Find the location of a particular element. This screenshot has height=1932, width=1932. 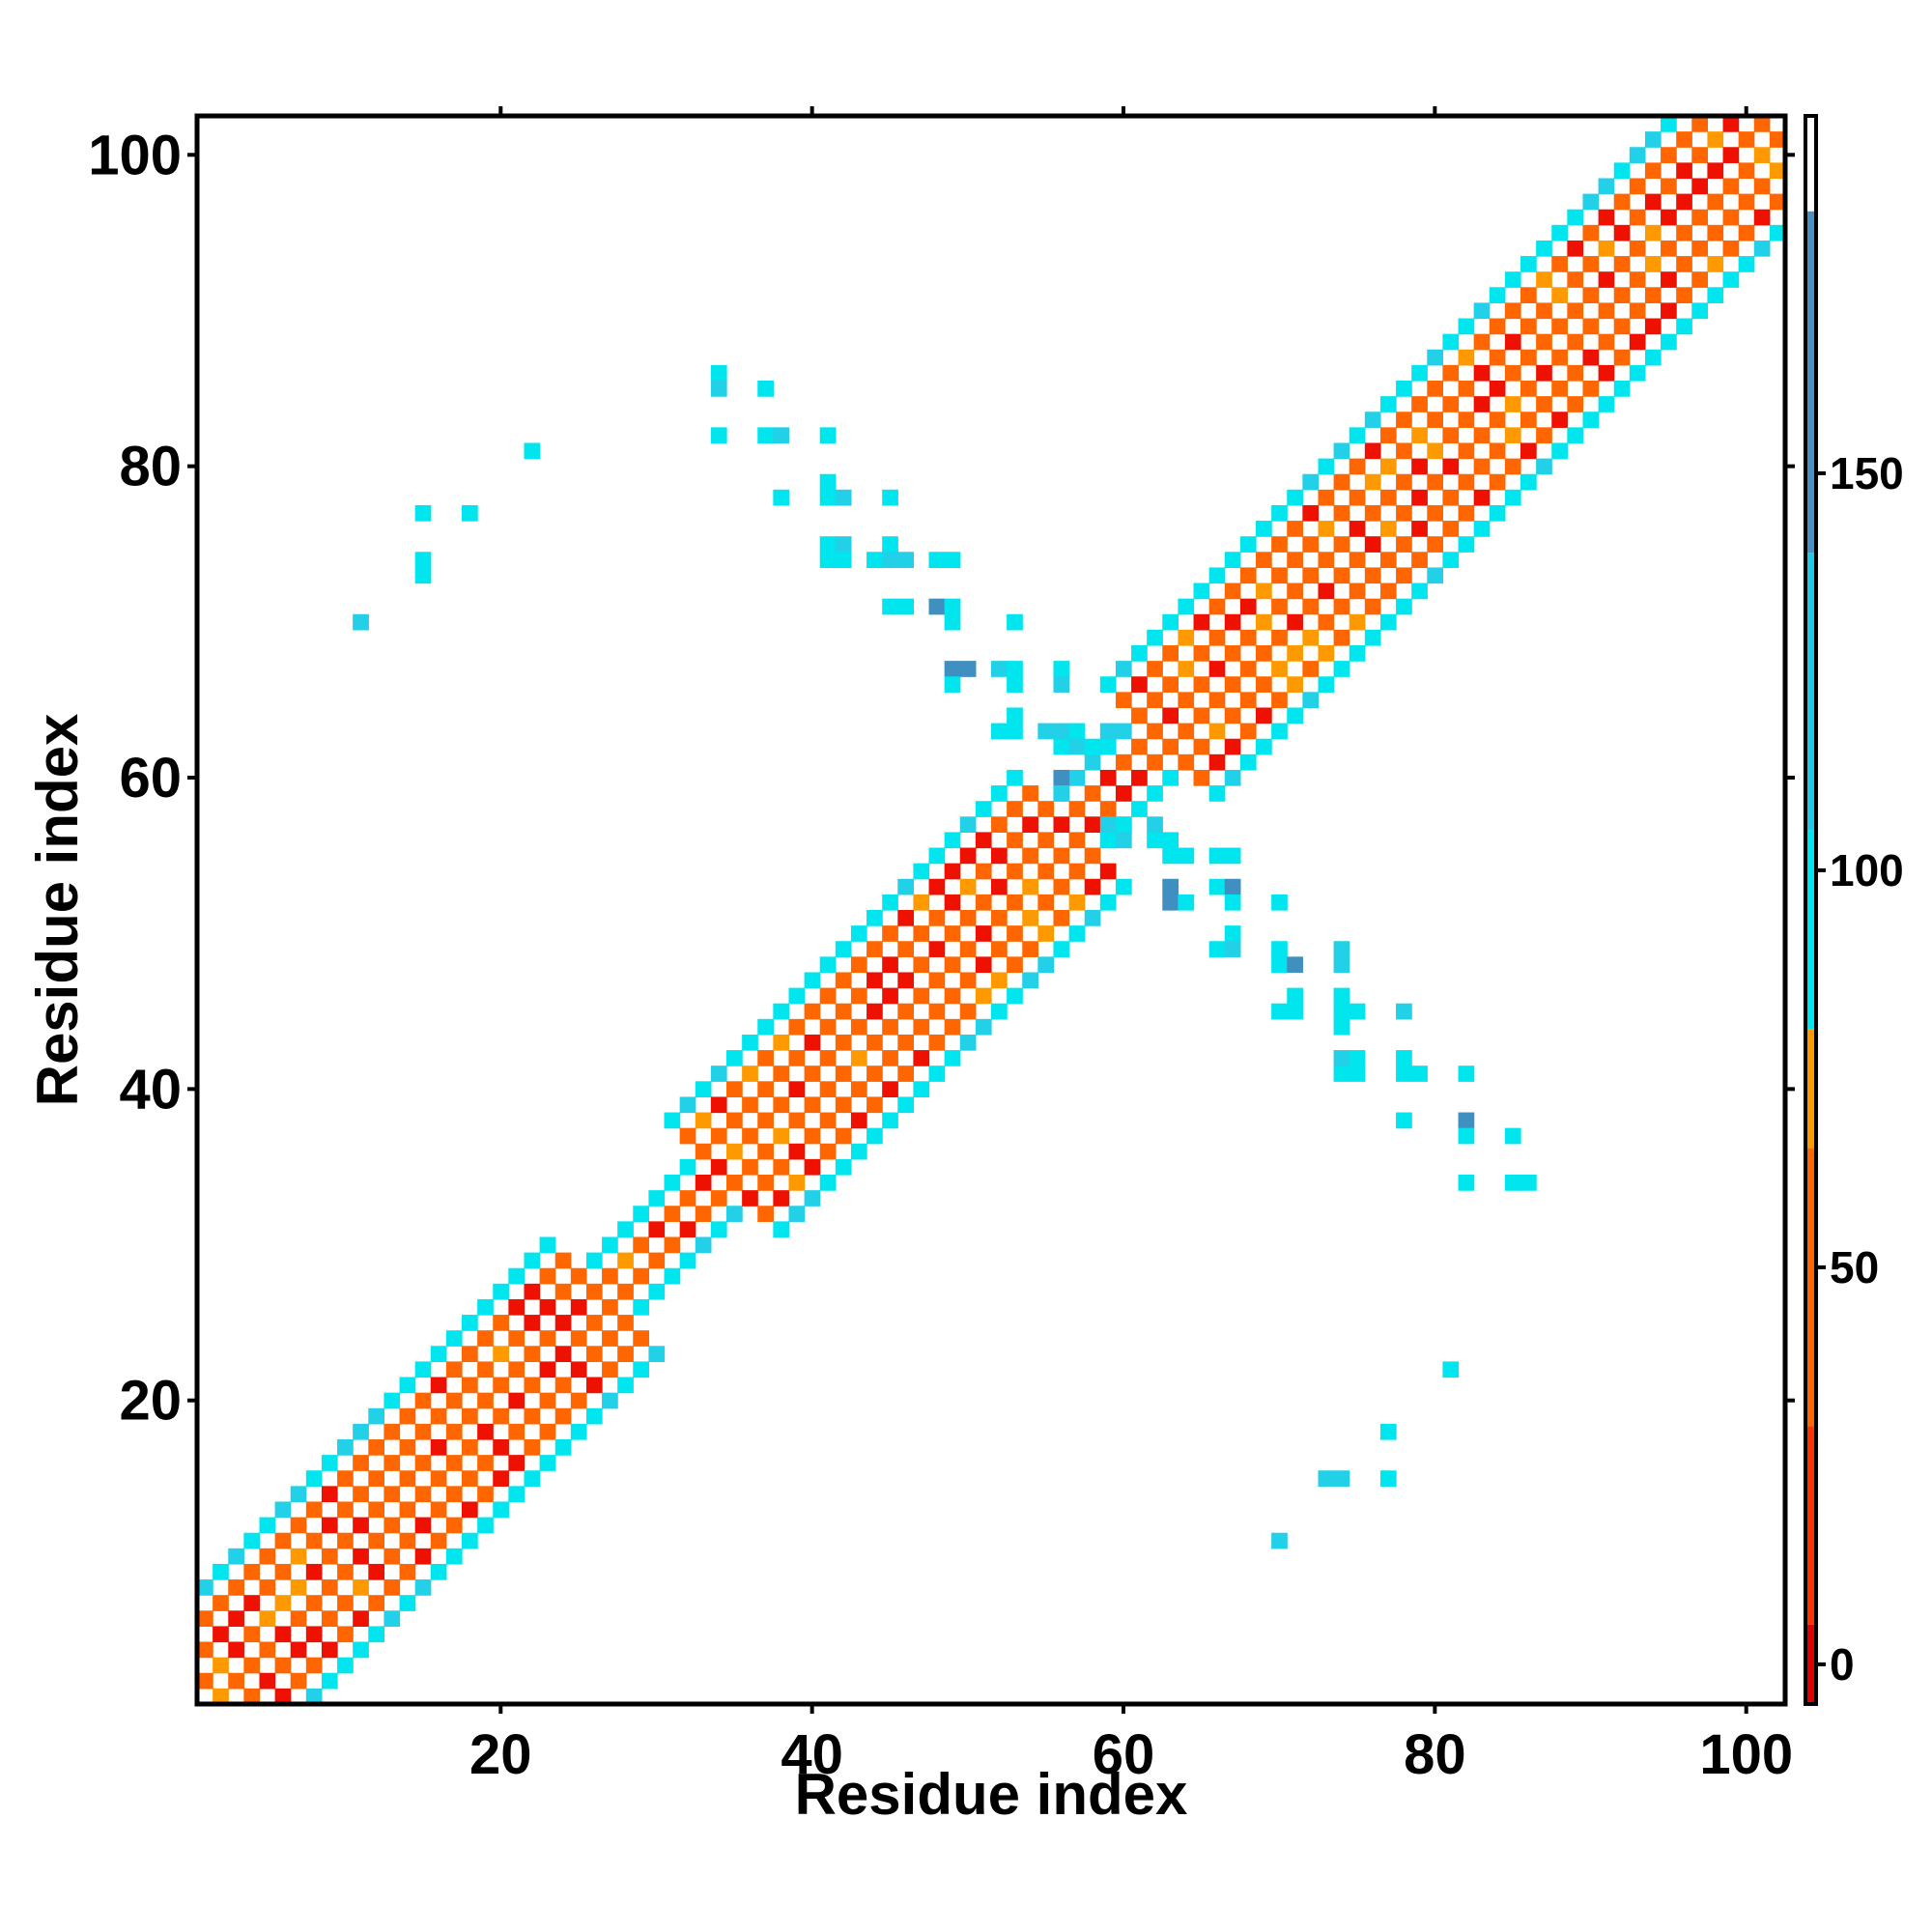

x-tick-label: 80 is located at coordinates (1435, 1754).